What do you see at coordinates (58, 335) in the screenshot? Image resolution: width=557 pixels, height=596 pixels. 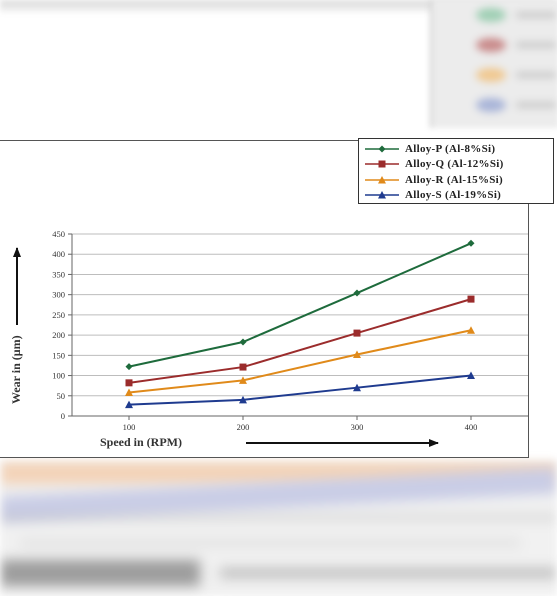 I see `y-tick-label: 200` at bounding box center [58, 335].